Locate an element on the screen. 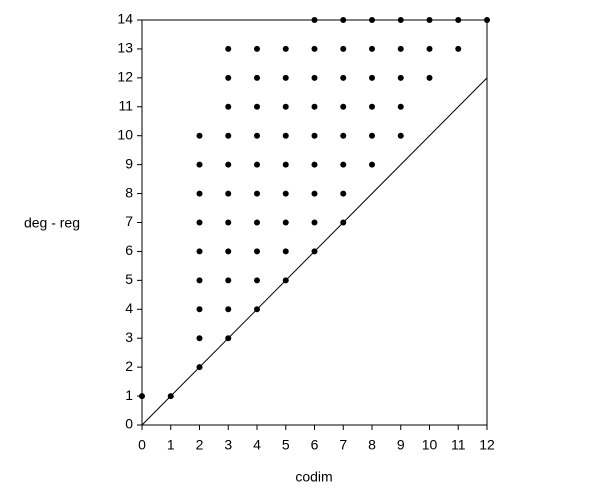  x-tick-label: 10 is located at coordinates (430, 445).